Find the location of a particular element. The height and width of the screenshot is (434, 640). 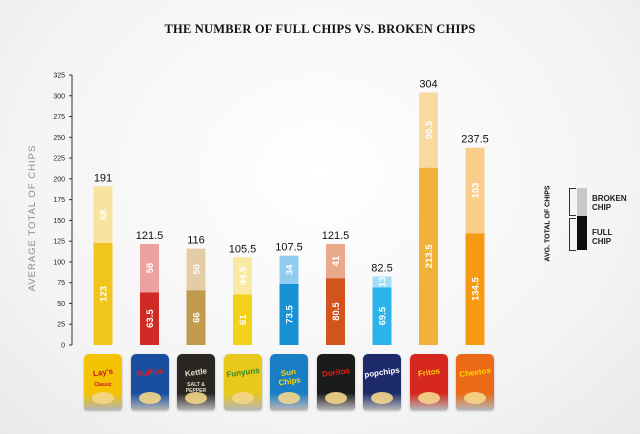

bar-full-label: 80.5 is located at coordinates (336, 311).